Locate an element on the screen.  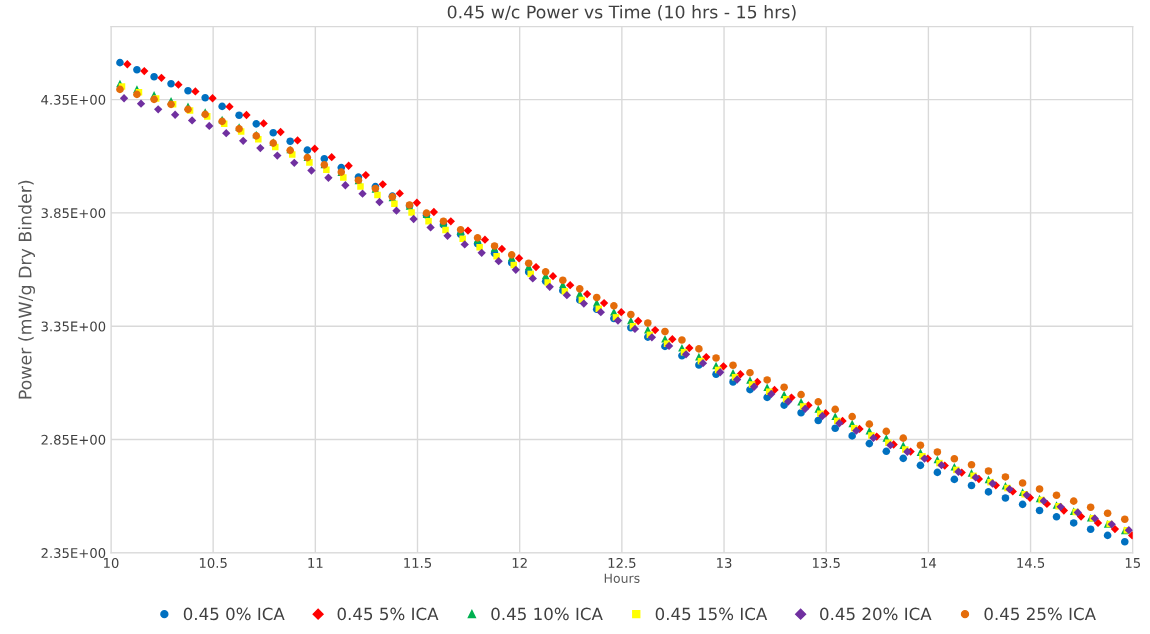
x-tick-label: 10 is located at coordinates (111, 562).